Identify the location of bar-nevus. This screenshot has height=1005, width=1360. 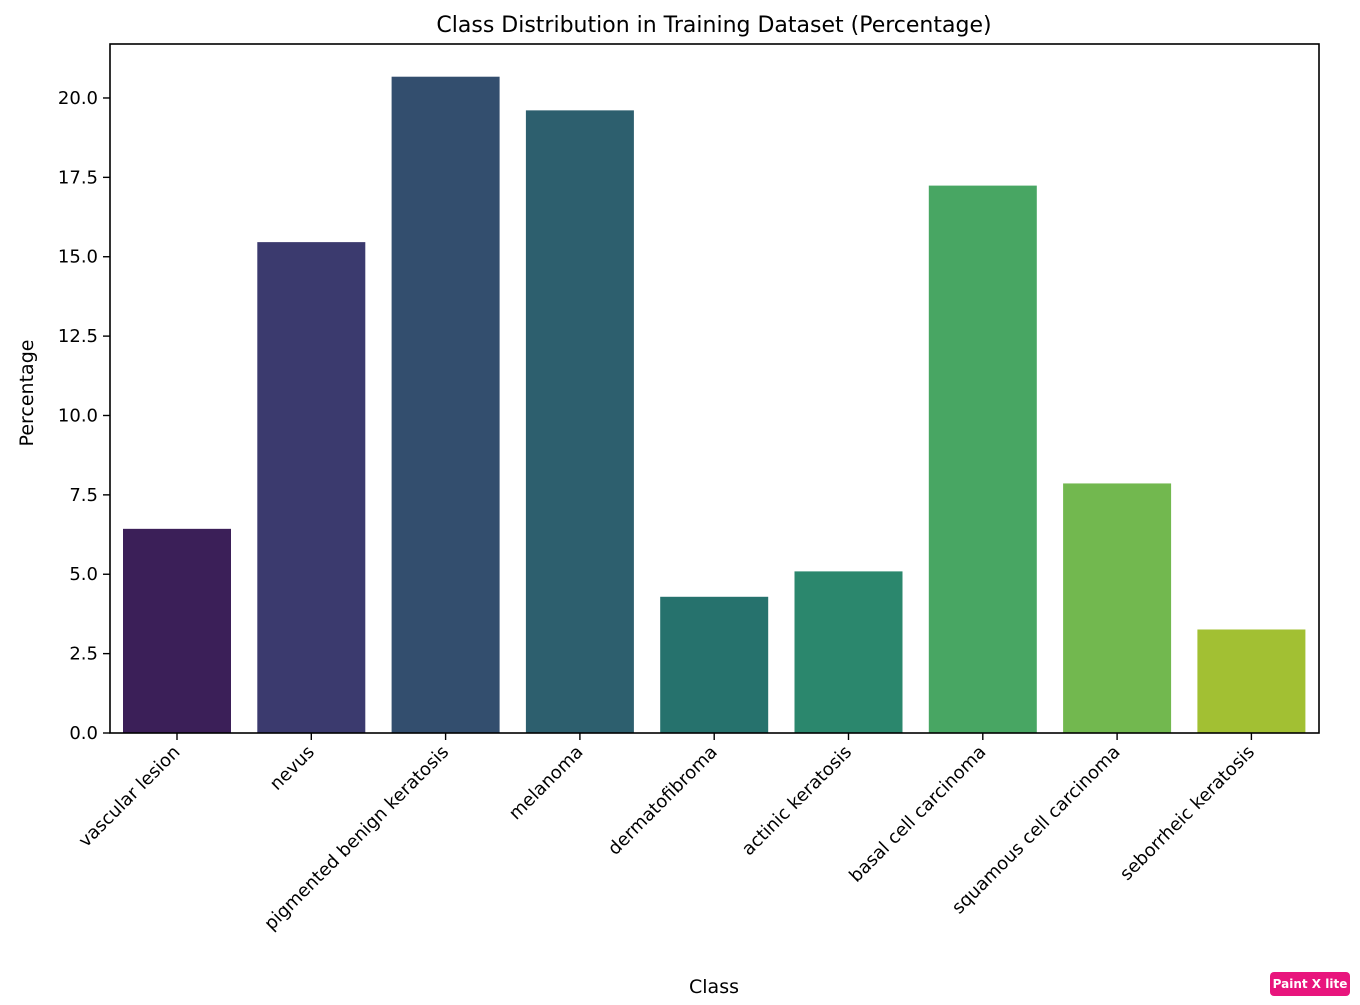
(311, 487).